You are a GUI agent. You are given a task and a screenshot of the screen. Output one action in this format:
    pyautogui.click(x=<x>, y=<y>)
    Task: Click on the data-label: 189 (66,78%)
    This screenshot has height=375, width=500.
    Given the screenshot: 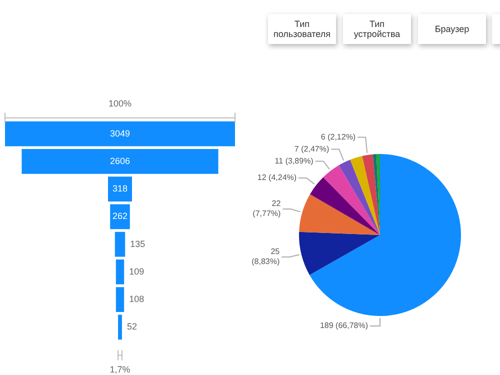 What is the action you would take?
    pyautogui.click(x=344, y=325)
    